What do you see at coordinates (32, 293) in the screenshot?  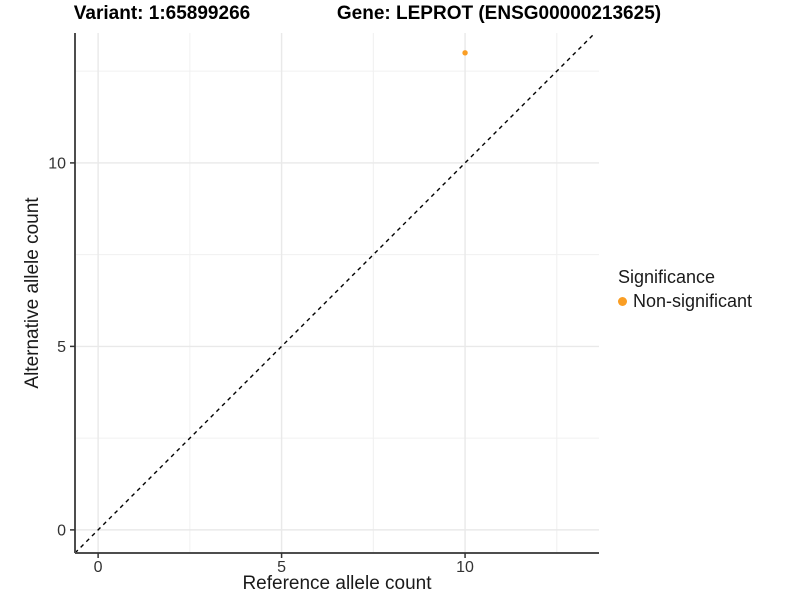 I see `y-axis-title: Alternative allele count` at bounding box center [32, 293].